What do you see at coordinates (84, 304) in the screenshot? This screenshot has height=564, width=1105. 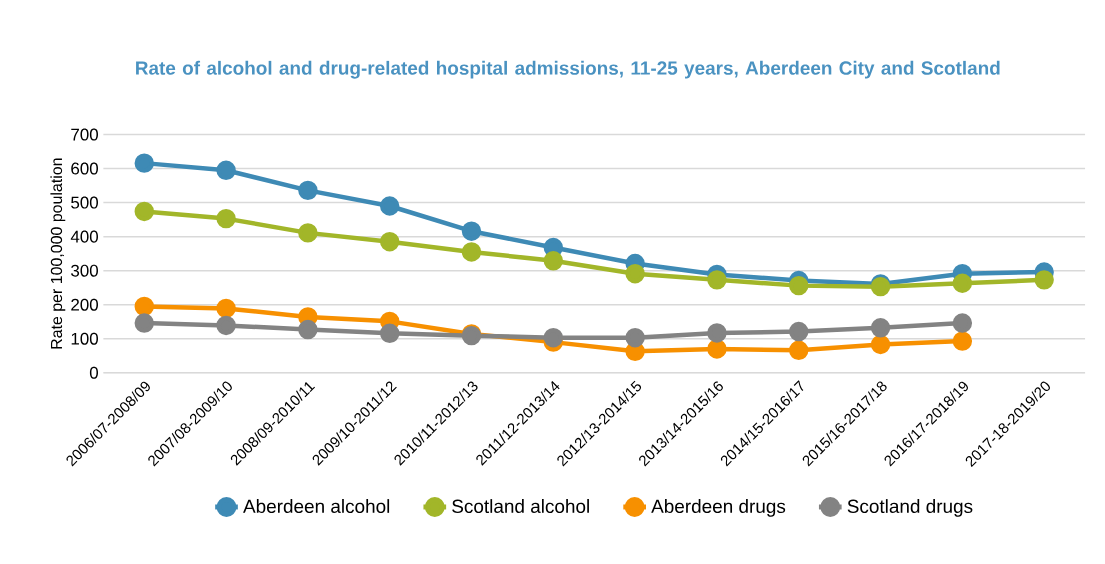 I see `y-tick-label: 200` at bounding box center [84, 304].